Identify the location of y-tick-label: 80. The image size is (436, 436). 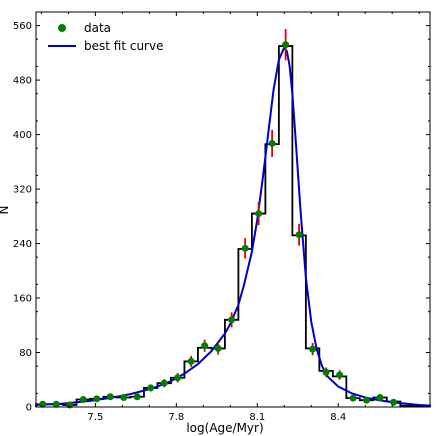
(25, 353).